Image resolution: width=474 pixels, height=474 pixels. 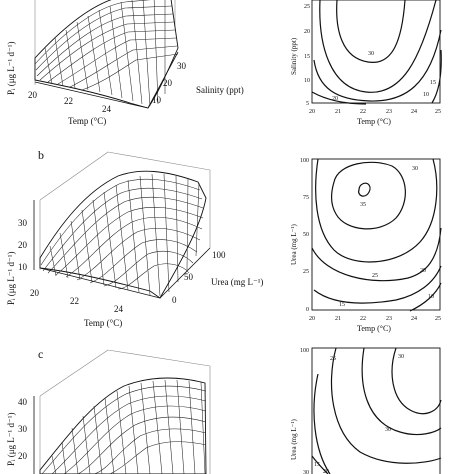 I want to click on panel-b-xtick-2: 24, so click(x=119, y=309).